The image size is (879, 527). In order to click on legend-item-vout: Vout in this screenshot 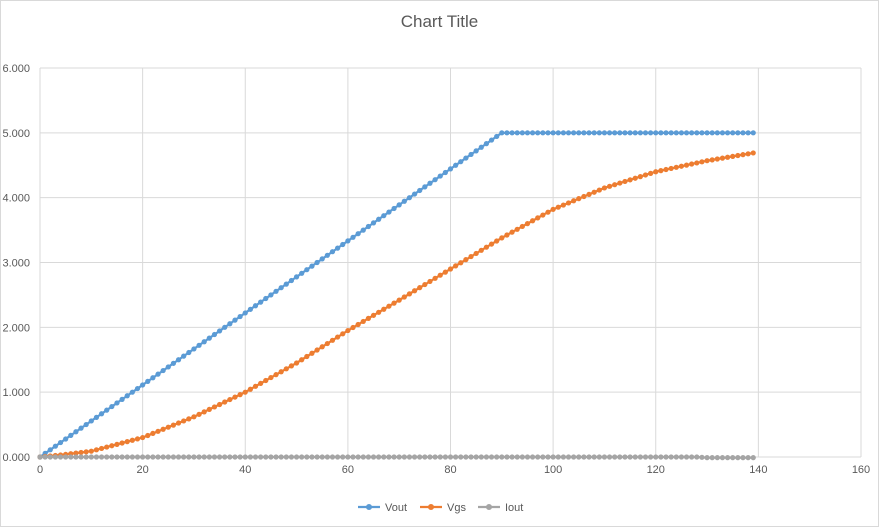, I will do `click(382, 508)`.